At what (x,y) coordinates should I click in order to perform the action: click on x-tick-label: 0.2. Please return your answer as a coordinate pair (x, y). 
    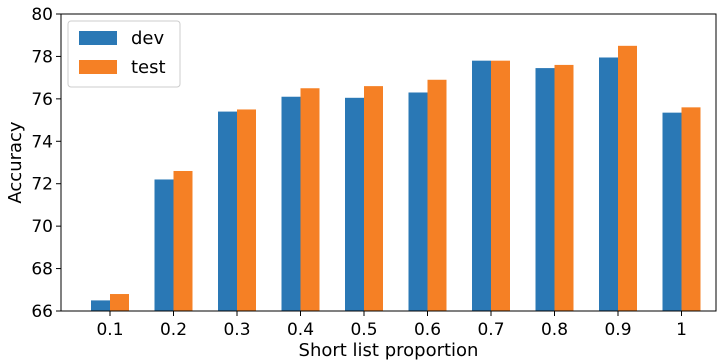
    Looking at the image, I should click on (173, 330).